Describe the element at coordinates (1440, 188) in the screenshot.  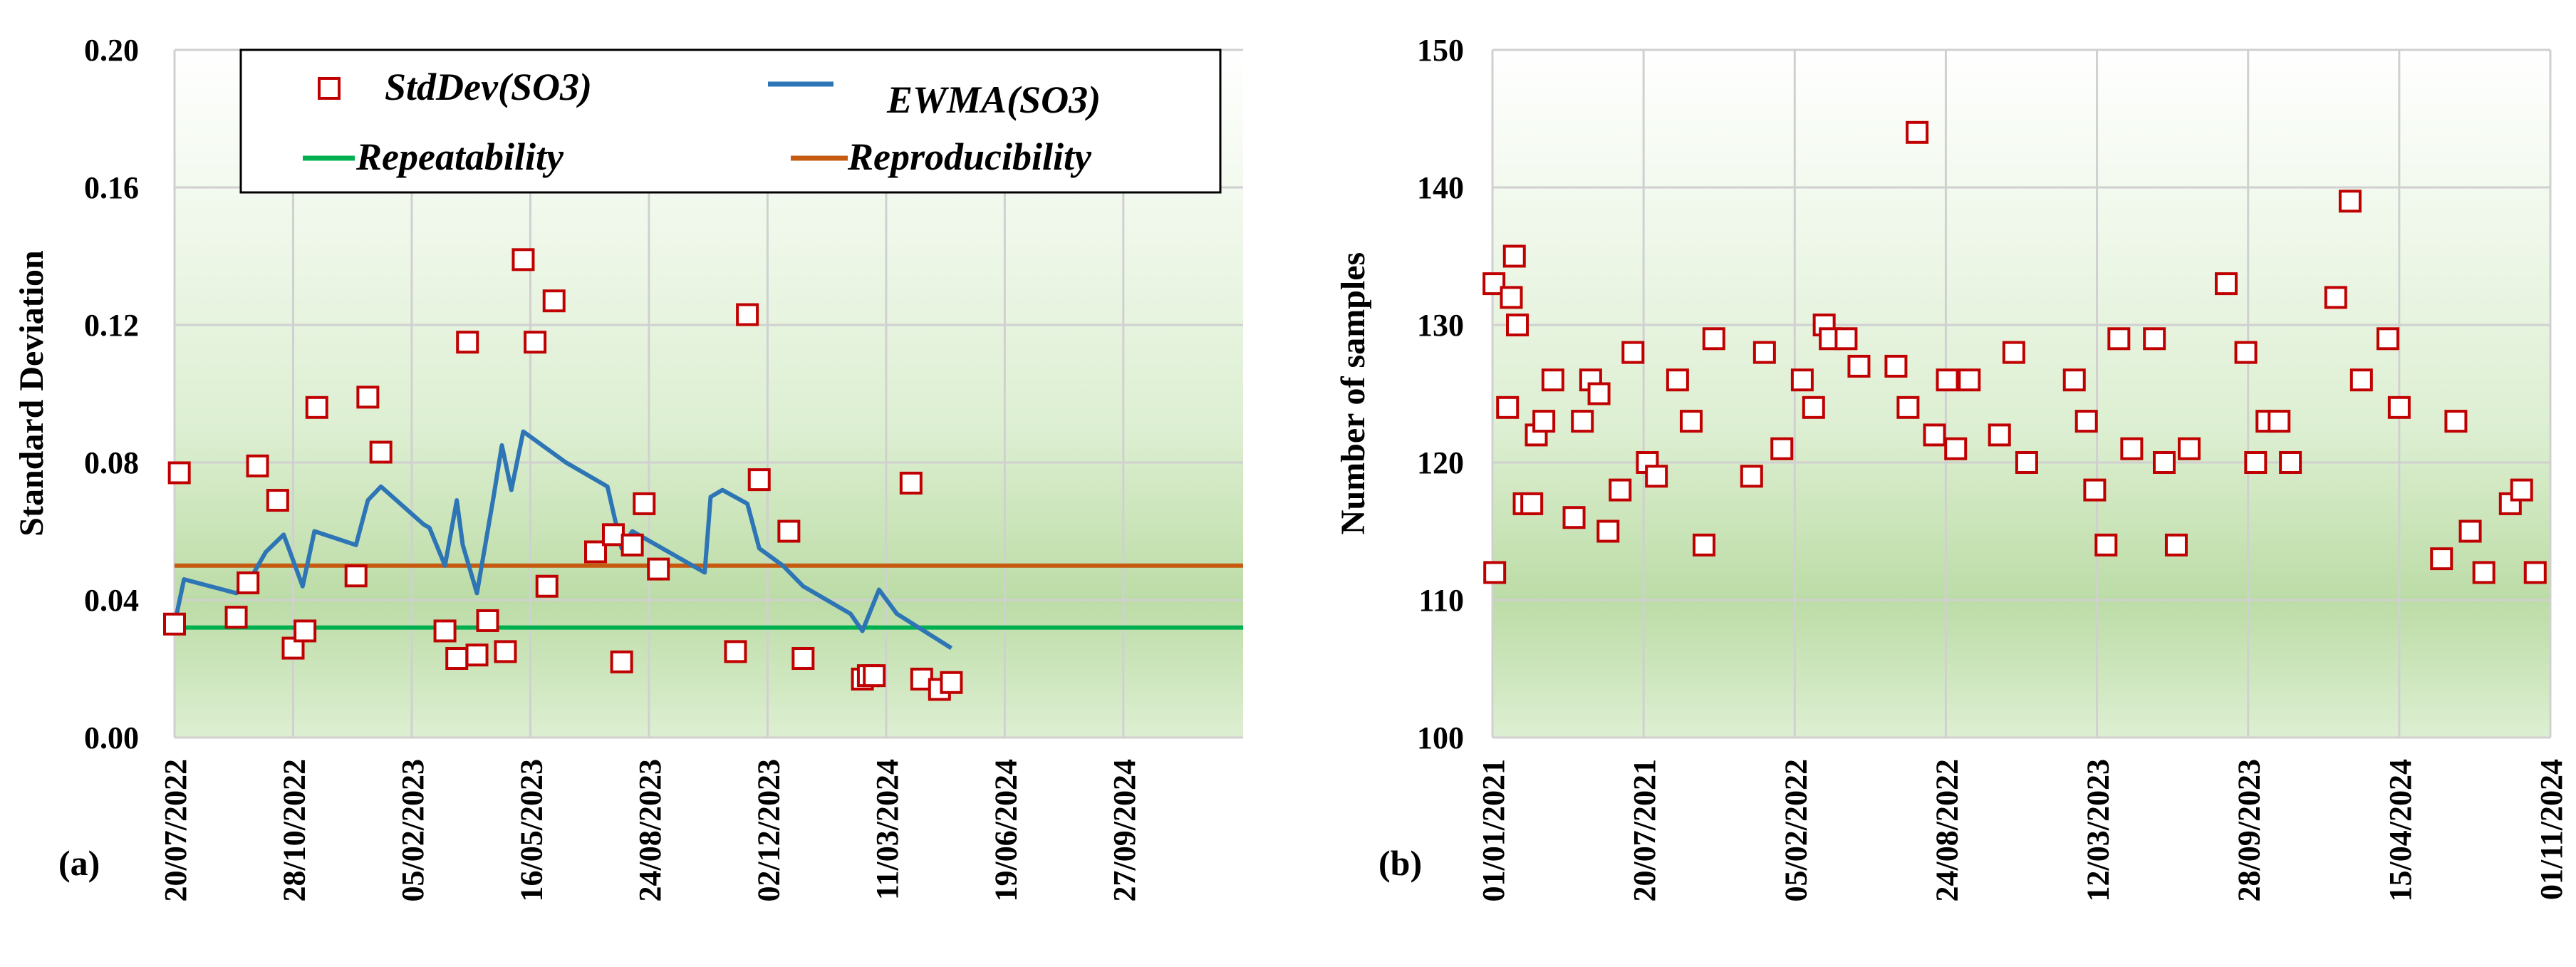
I see `y-tick-label: 140` at that location.